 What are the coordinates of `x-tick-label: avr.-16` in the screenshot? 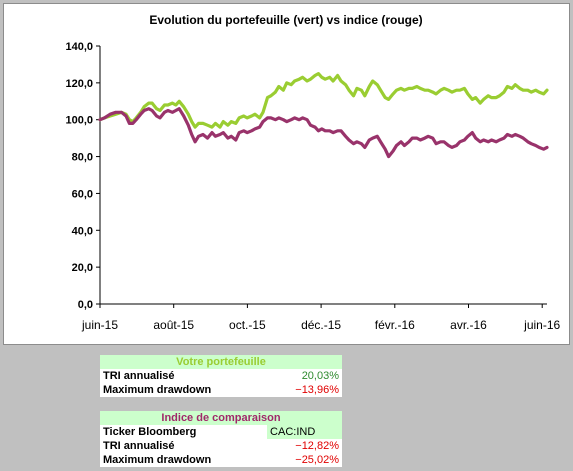 It's located at (468, 325).